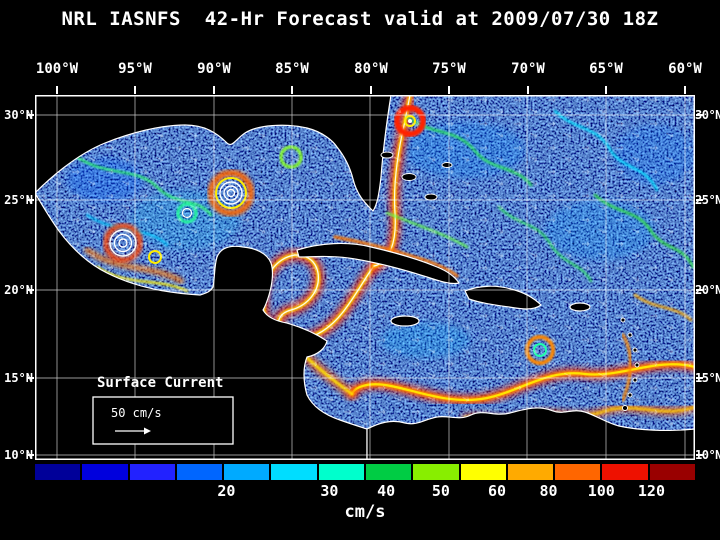 The height and width of the screenshot is (540, 720). What do you see at coordinates (136, 413) in the screenshot?
I see `legend-scale-label: 50 cm/s` at bounding box center [136, 413].